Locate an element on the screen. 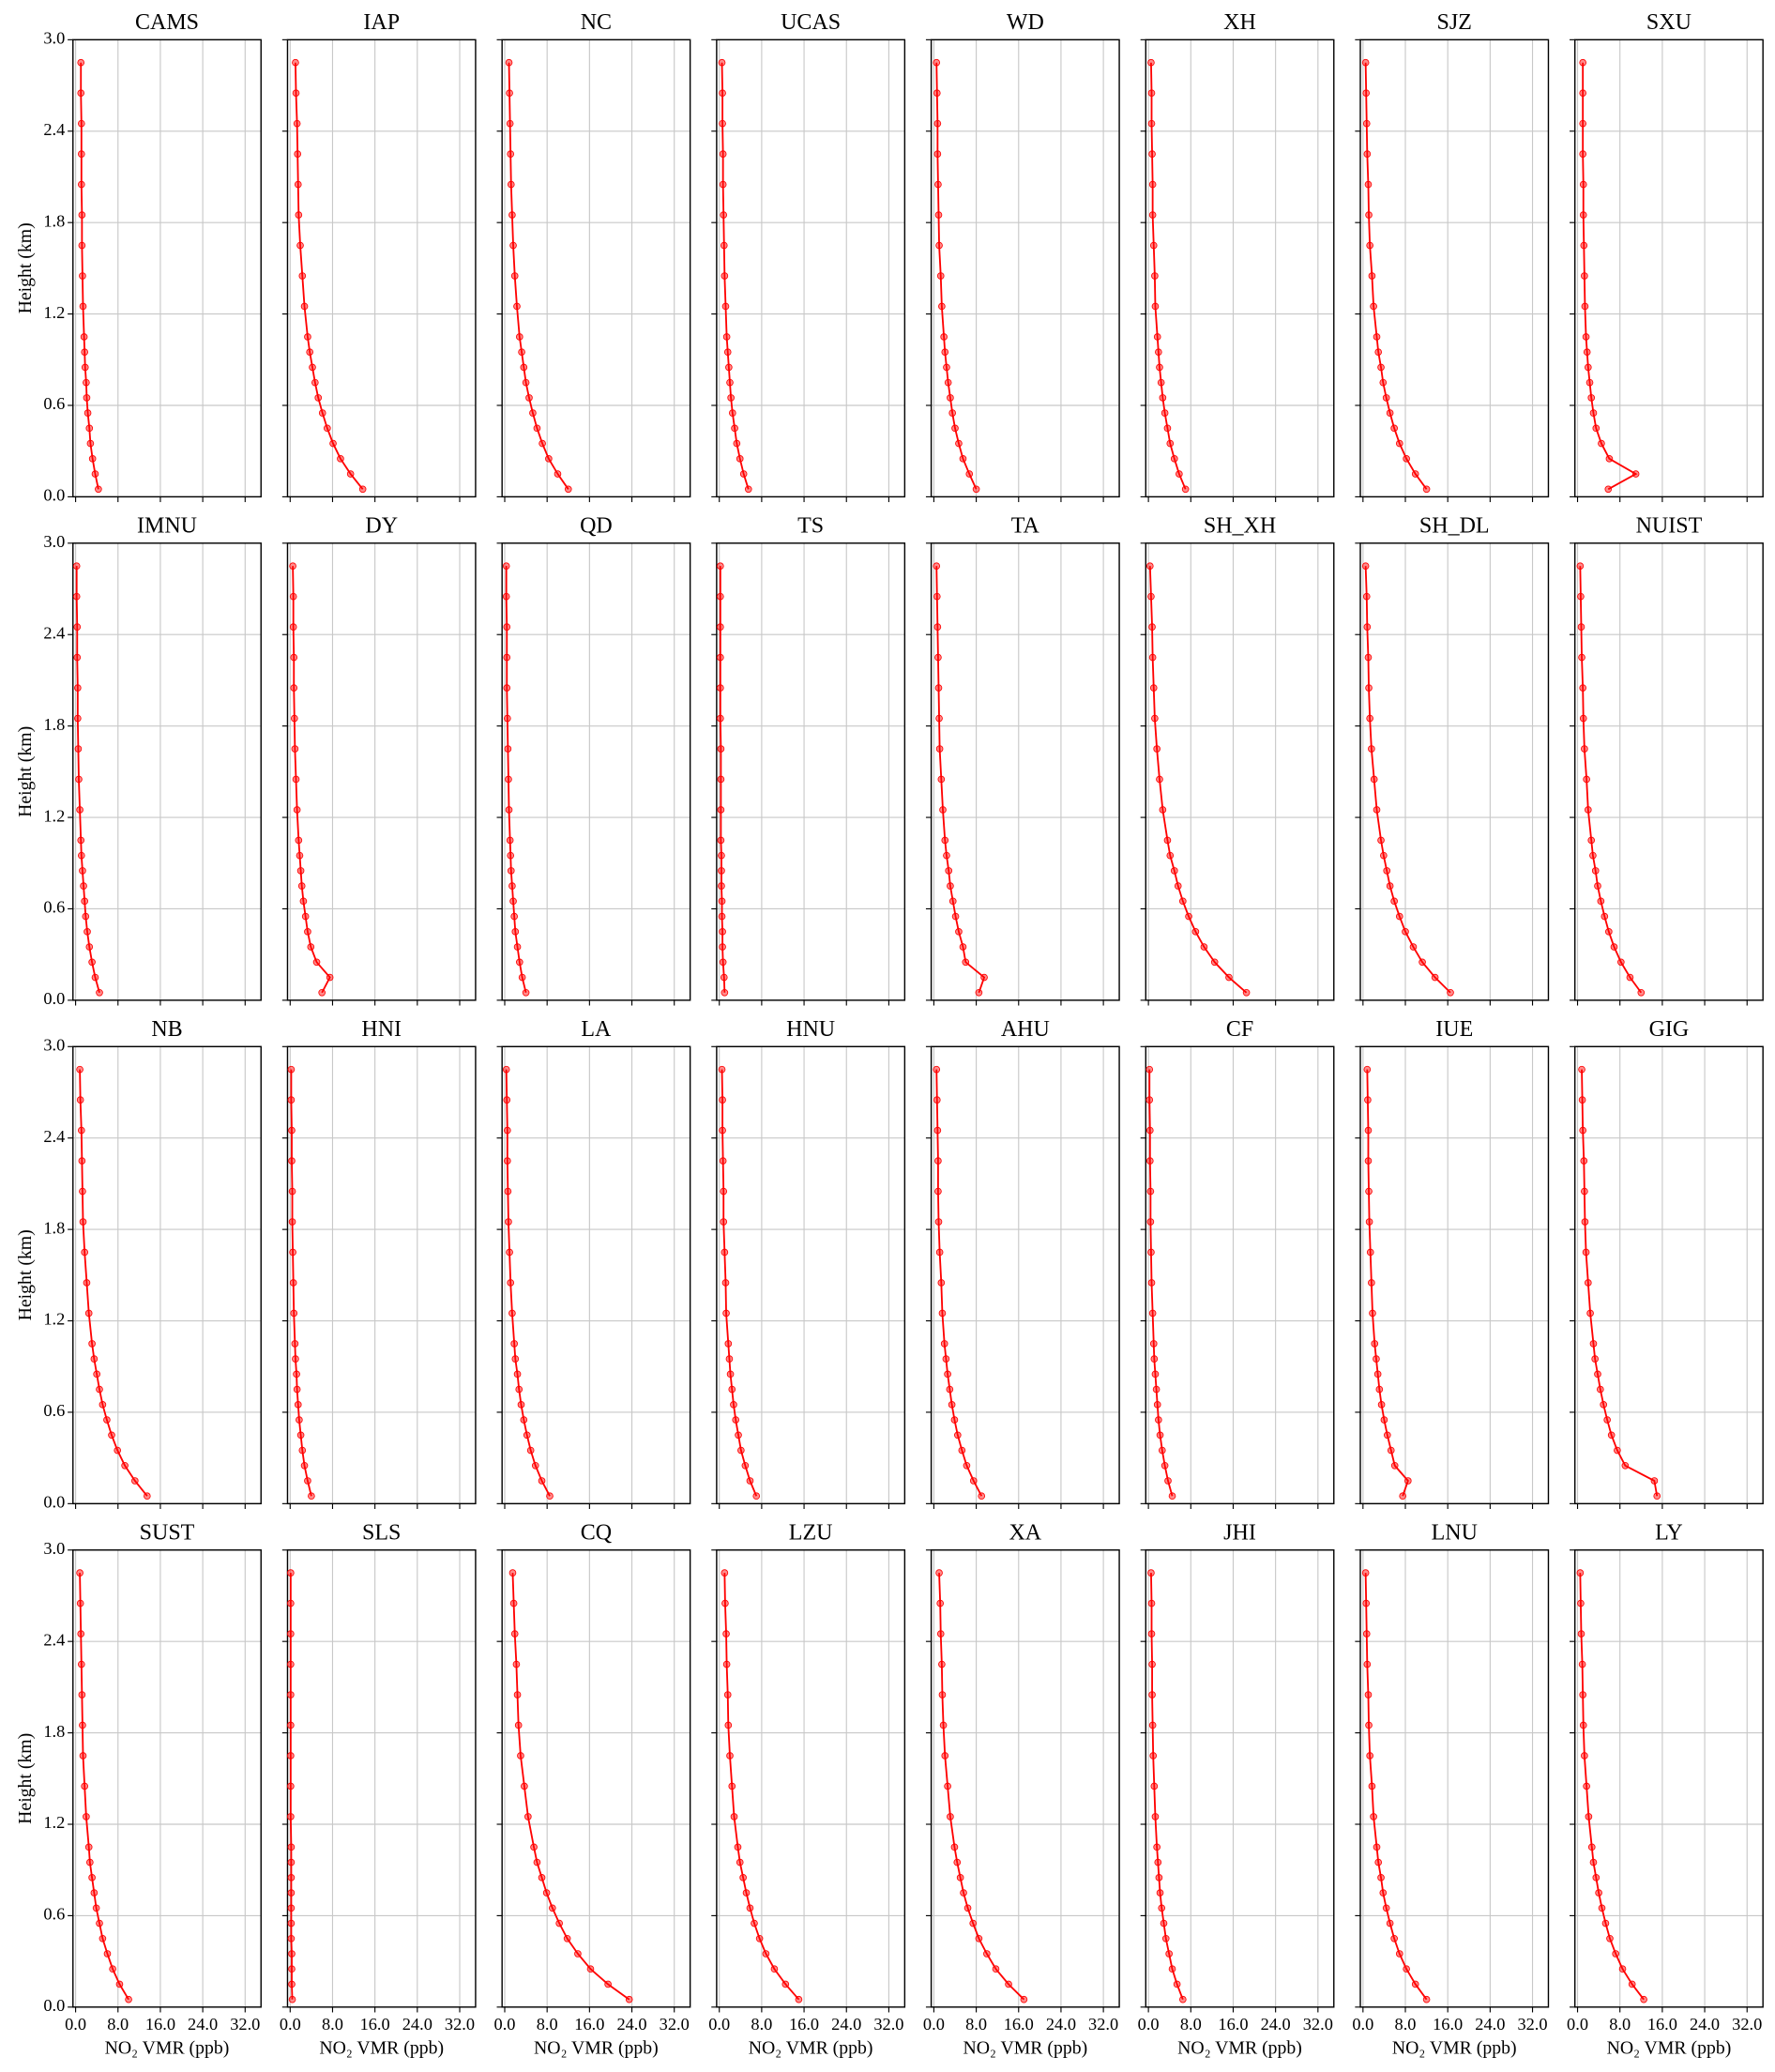  panel: 0.0 8.0 16.0 24.0 32.0 XA NO₂ VMR (ppb) is located at coordinates (1022, 1789).